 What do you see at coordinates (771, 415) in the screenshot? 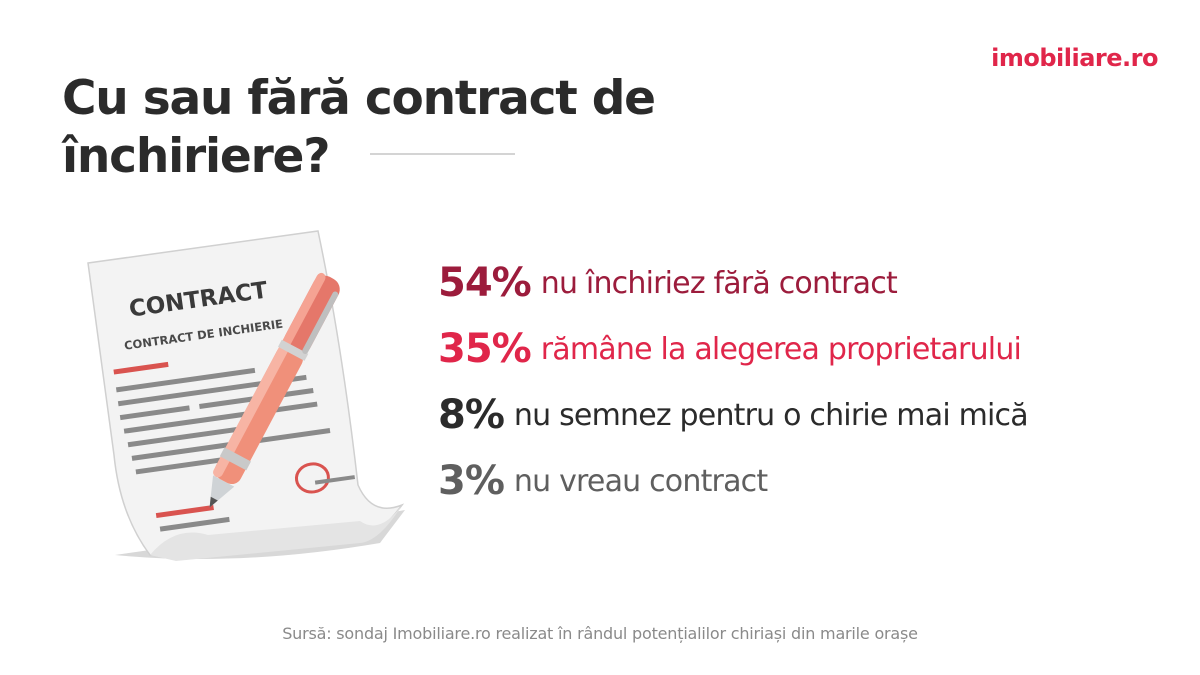
I see `stat-label: nu semnez pentru o chirie mai mică` at bounding box center [771, 415].